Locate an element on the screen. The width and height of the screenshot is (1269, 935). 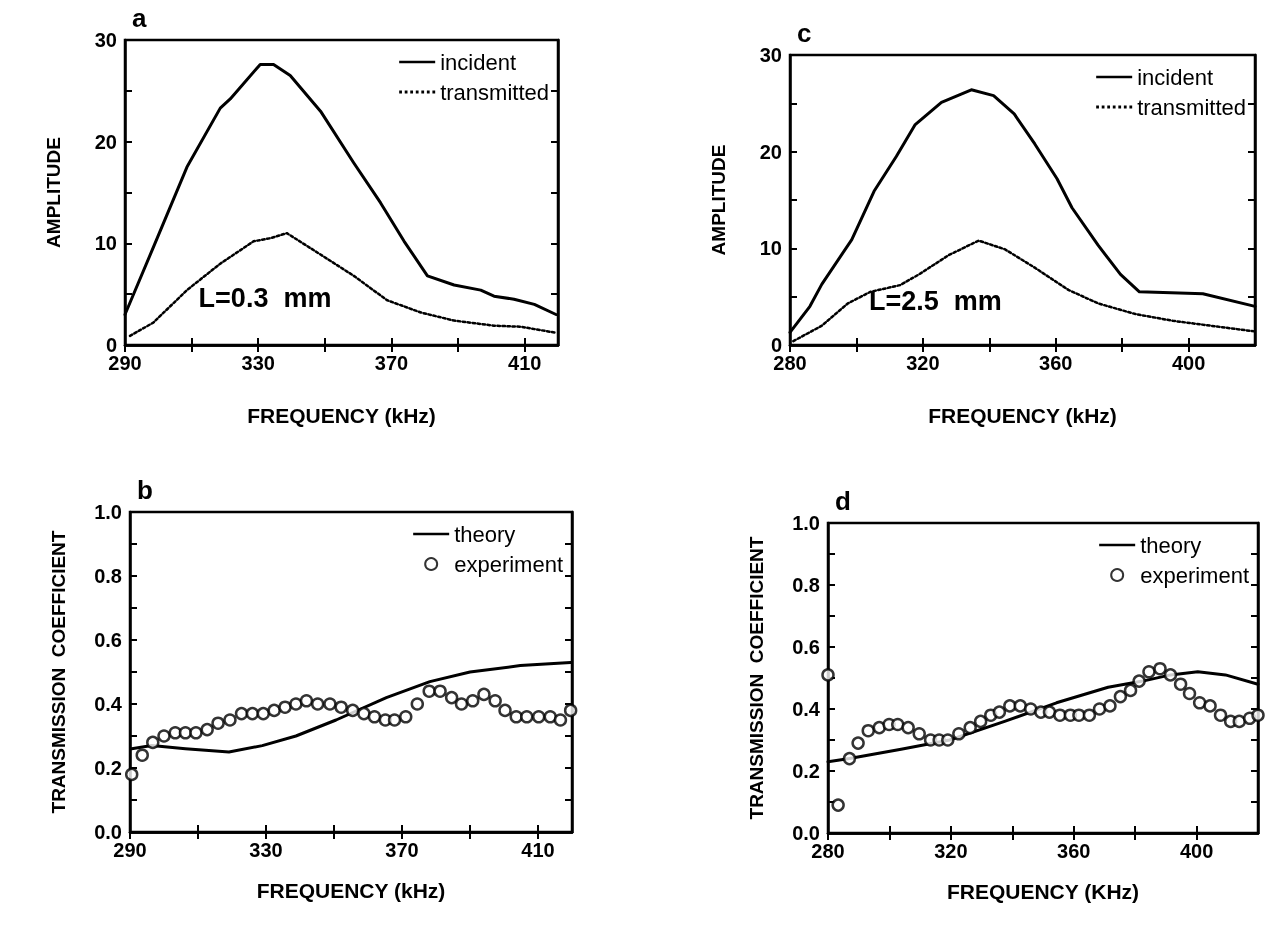
chart-title: a is located at coordinates (139, 18).